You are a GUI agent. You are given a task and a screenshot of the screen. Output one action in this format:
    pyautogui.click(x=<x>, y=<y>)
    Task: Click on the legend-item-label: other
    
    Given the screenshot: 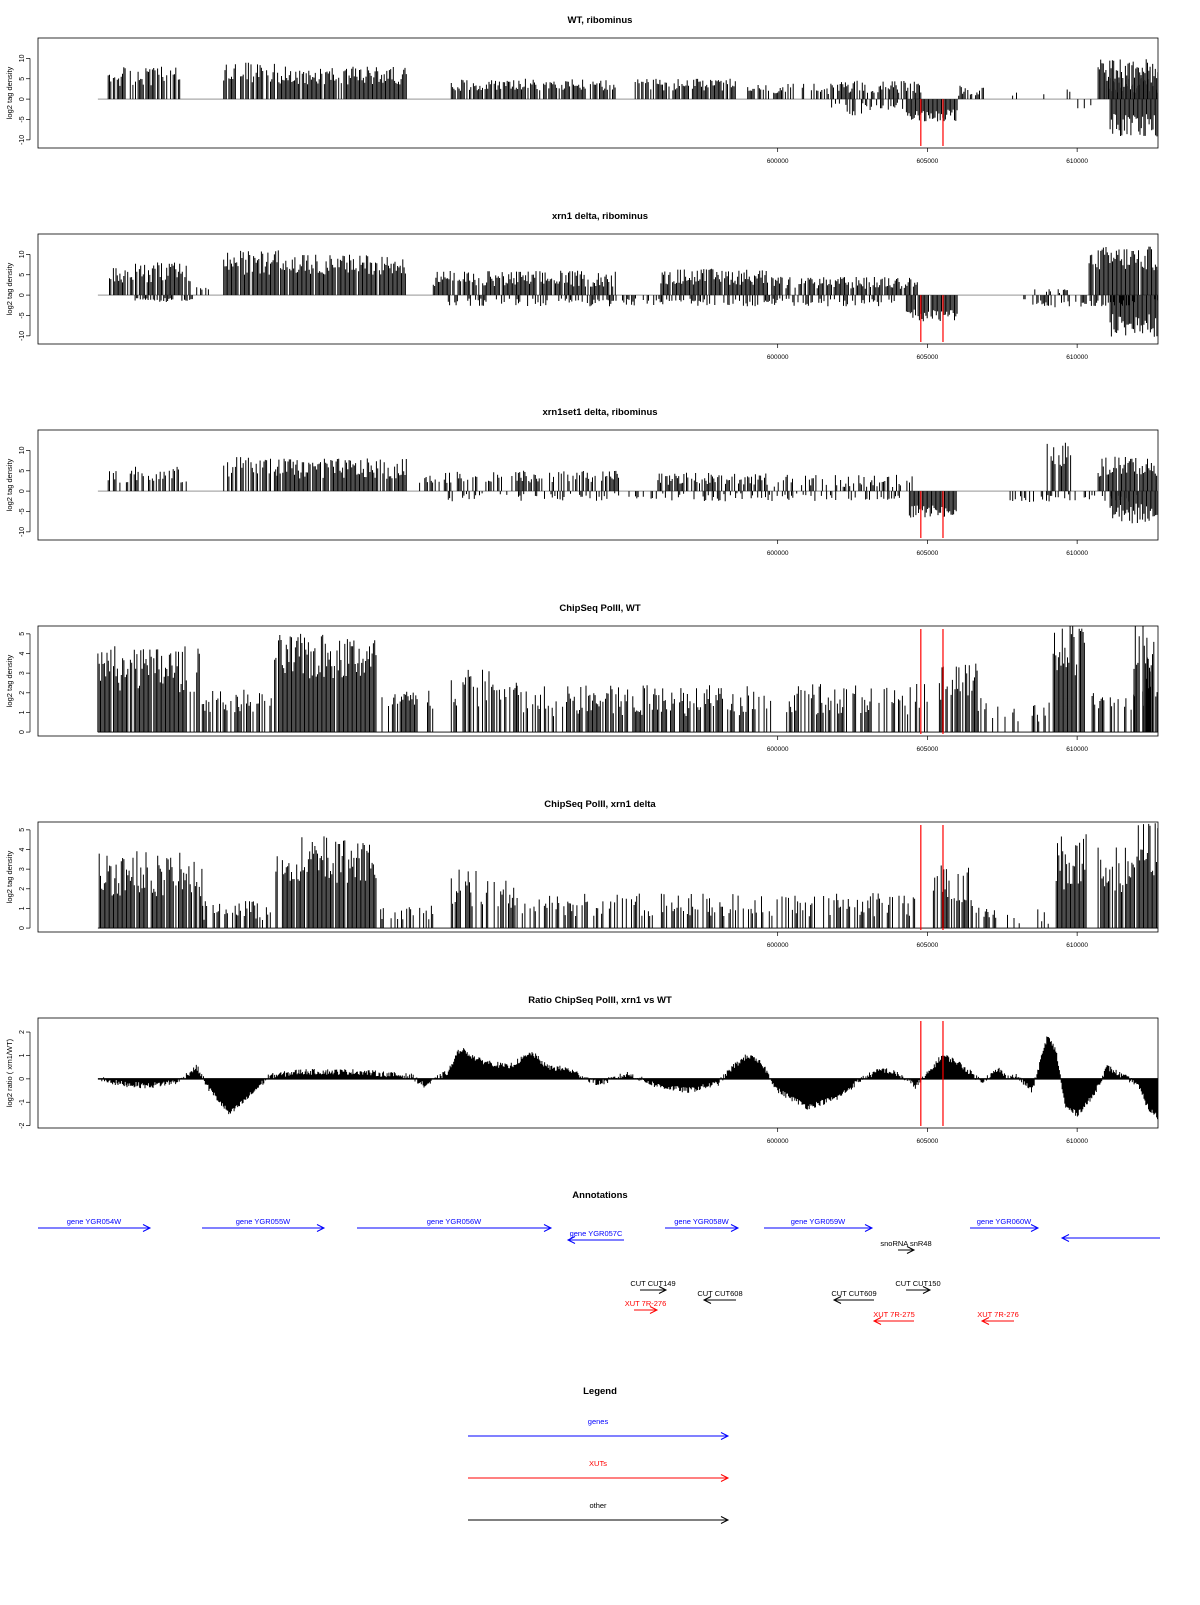 What is the action you would take?
    pyautogui.click(x=598, y=1505)
    